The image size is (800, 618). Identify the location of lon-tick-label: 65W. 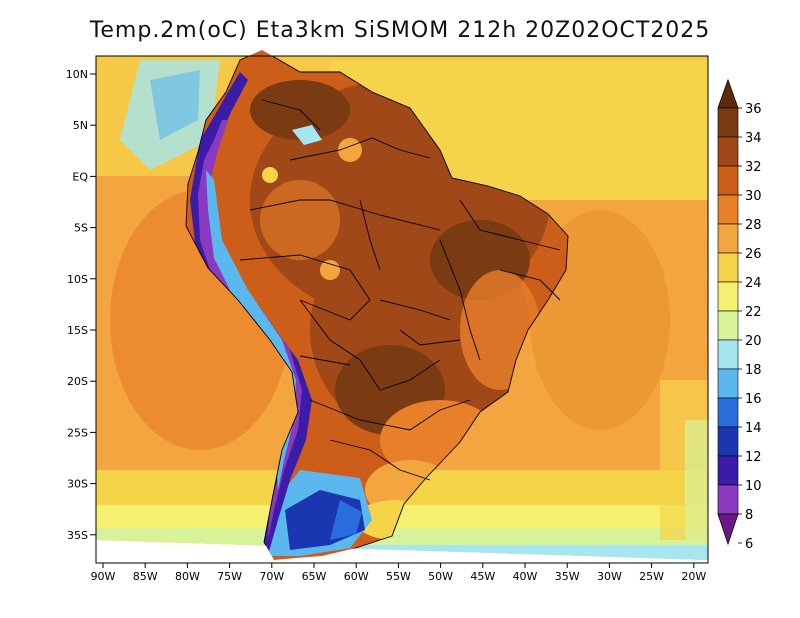
(314, 576).